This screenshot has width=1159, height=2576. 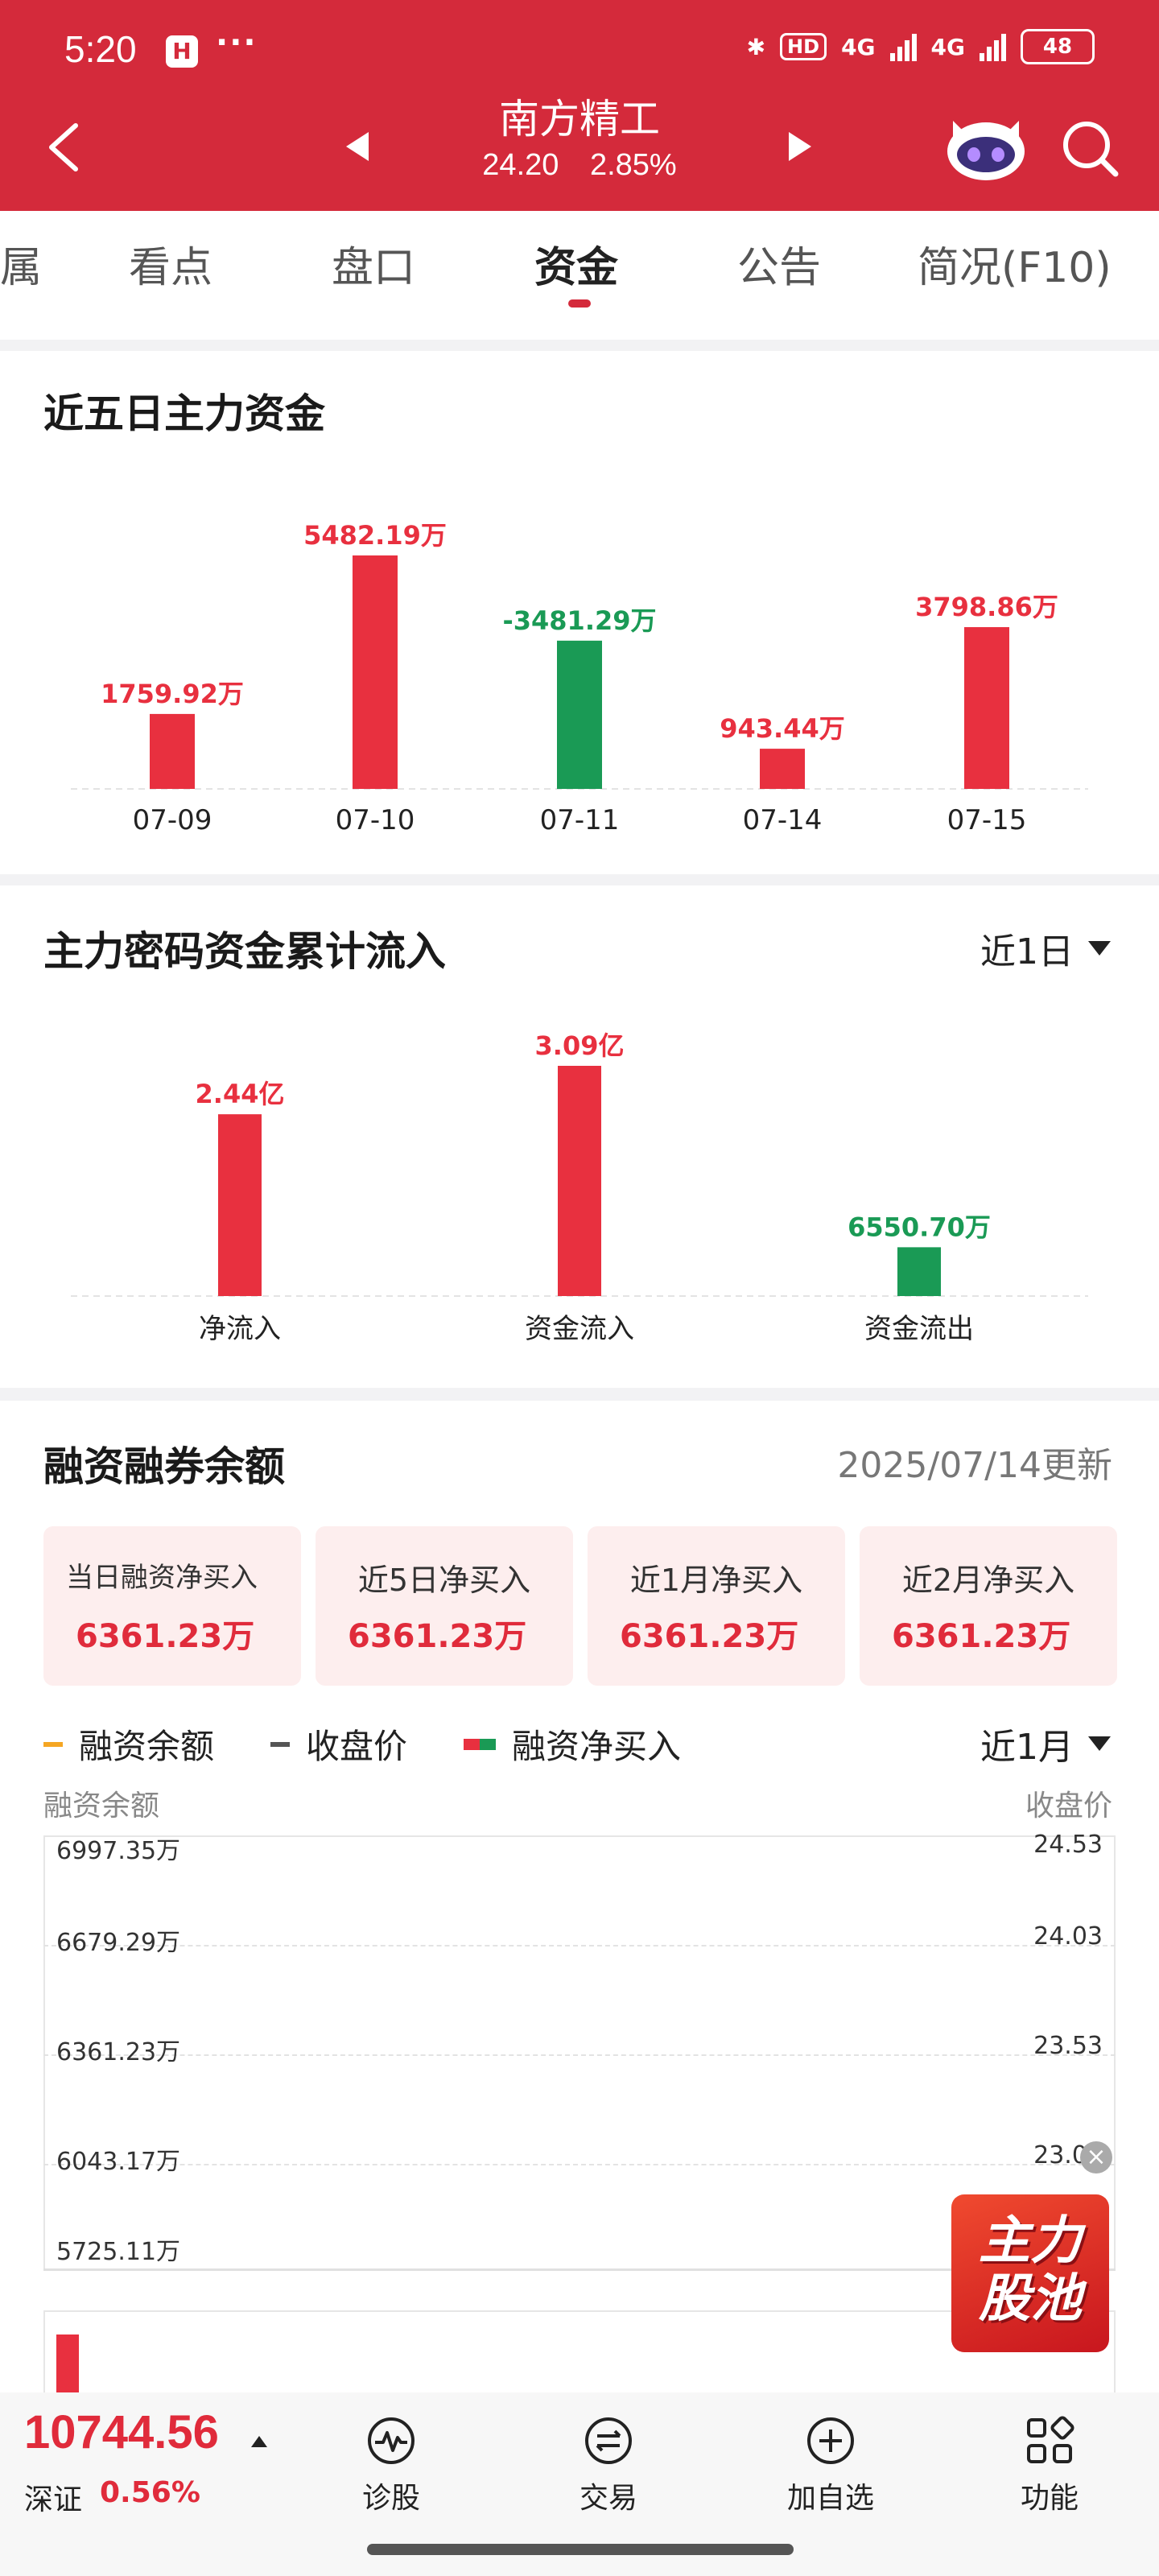 What do you see at coordinates (919, 1271) in the screenshot?
I see `bar-资金流出` at bounding box center [919, 1271].